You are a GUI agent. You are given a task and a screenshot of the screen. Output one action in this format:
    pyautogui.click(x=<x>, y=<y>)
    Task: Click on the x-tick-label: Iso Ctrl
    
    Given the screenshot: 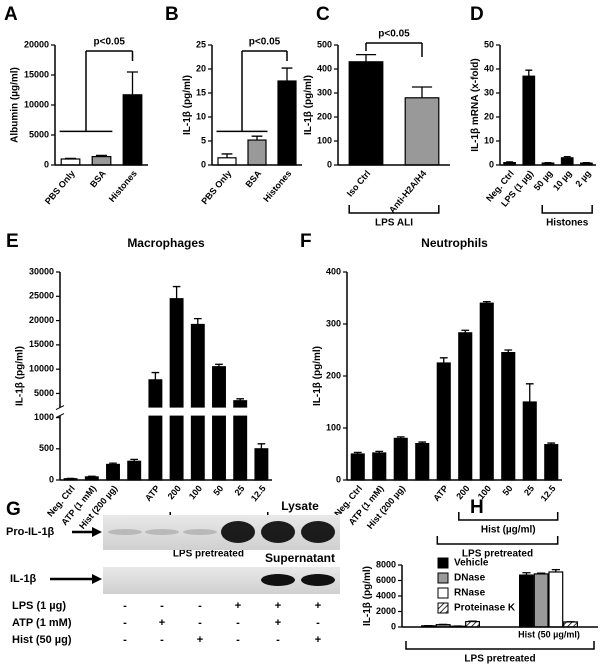 What is the action you would take?
    pyautogui.click(x=359, y=183)
    